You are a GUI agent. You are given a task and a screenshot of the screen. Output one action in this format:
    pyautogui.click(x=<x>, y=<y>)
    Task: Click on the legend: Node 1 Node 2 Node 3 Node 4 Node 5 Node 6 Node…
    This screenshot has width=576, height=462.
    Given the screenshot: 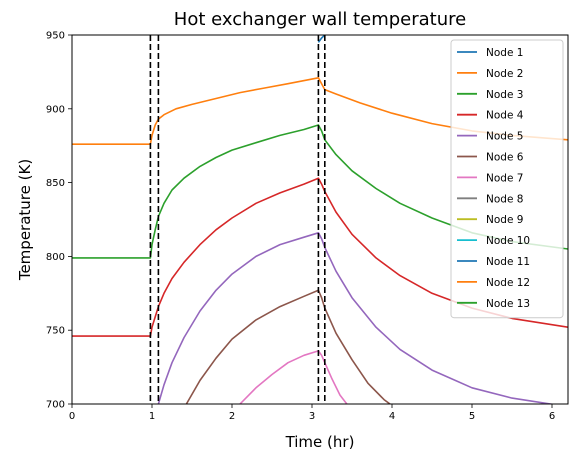 What is the action you would take?
    pyautogui.click(x=507, y=179)
    